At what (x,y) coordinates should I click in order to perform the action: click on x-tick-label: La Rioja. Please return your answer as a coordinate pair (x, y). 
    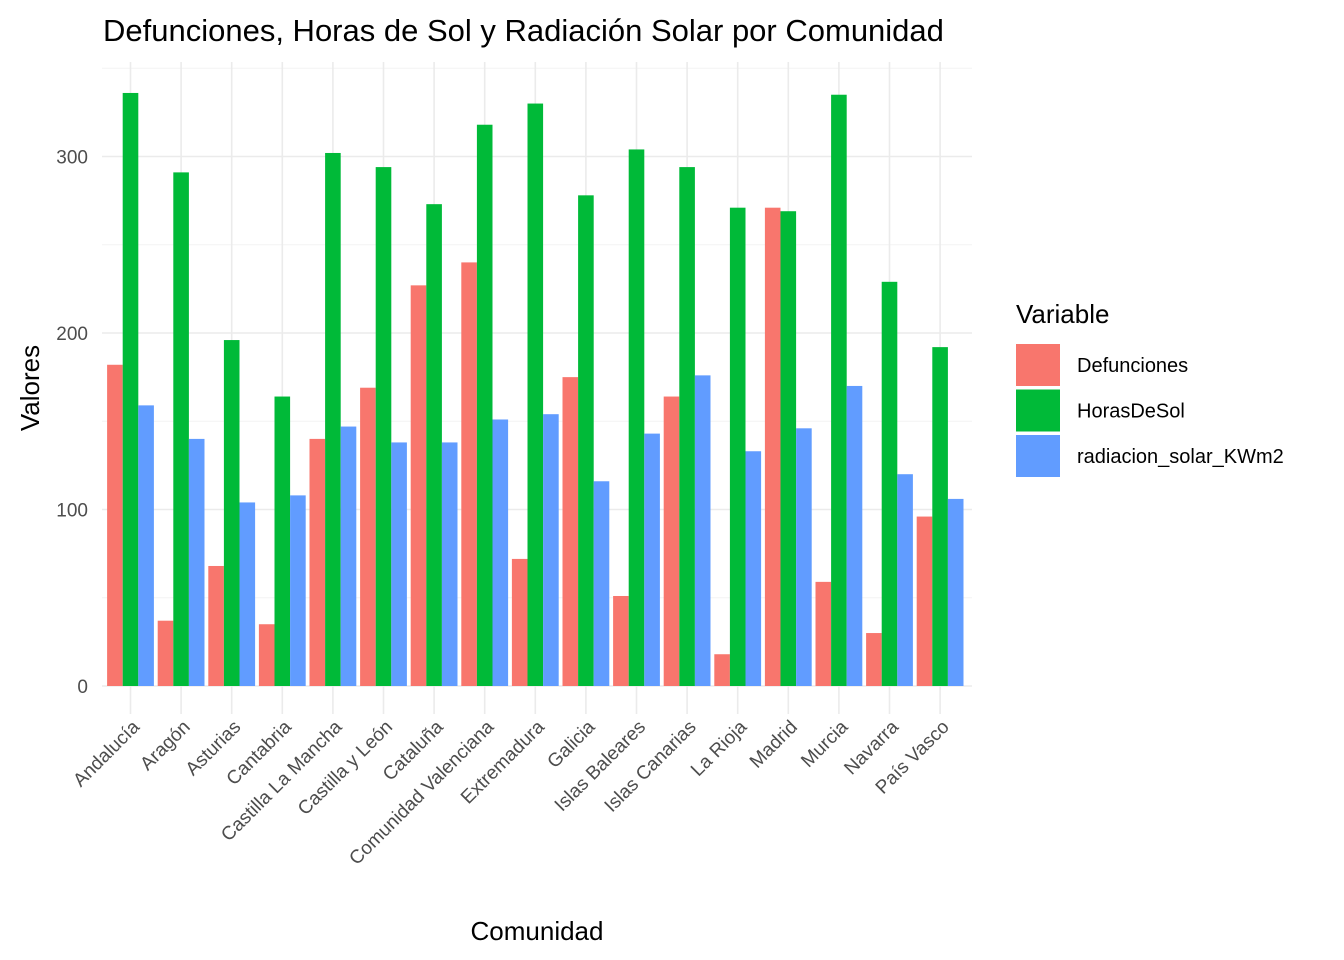
    Looking at the image, I should click on (719, 748).